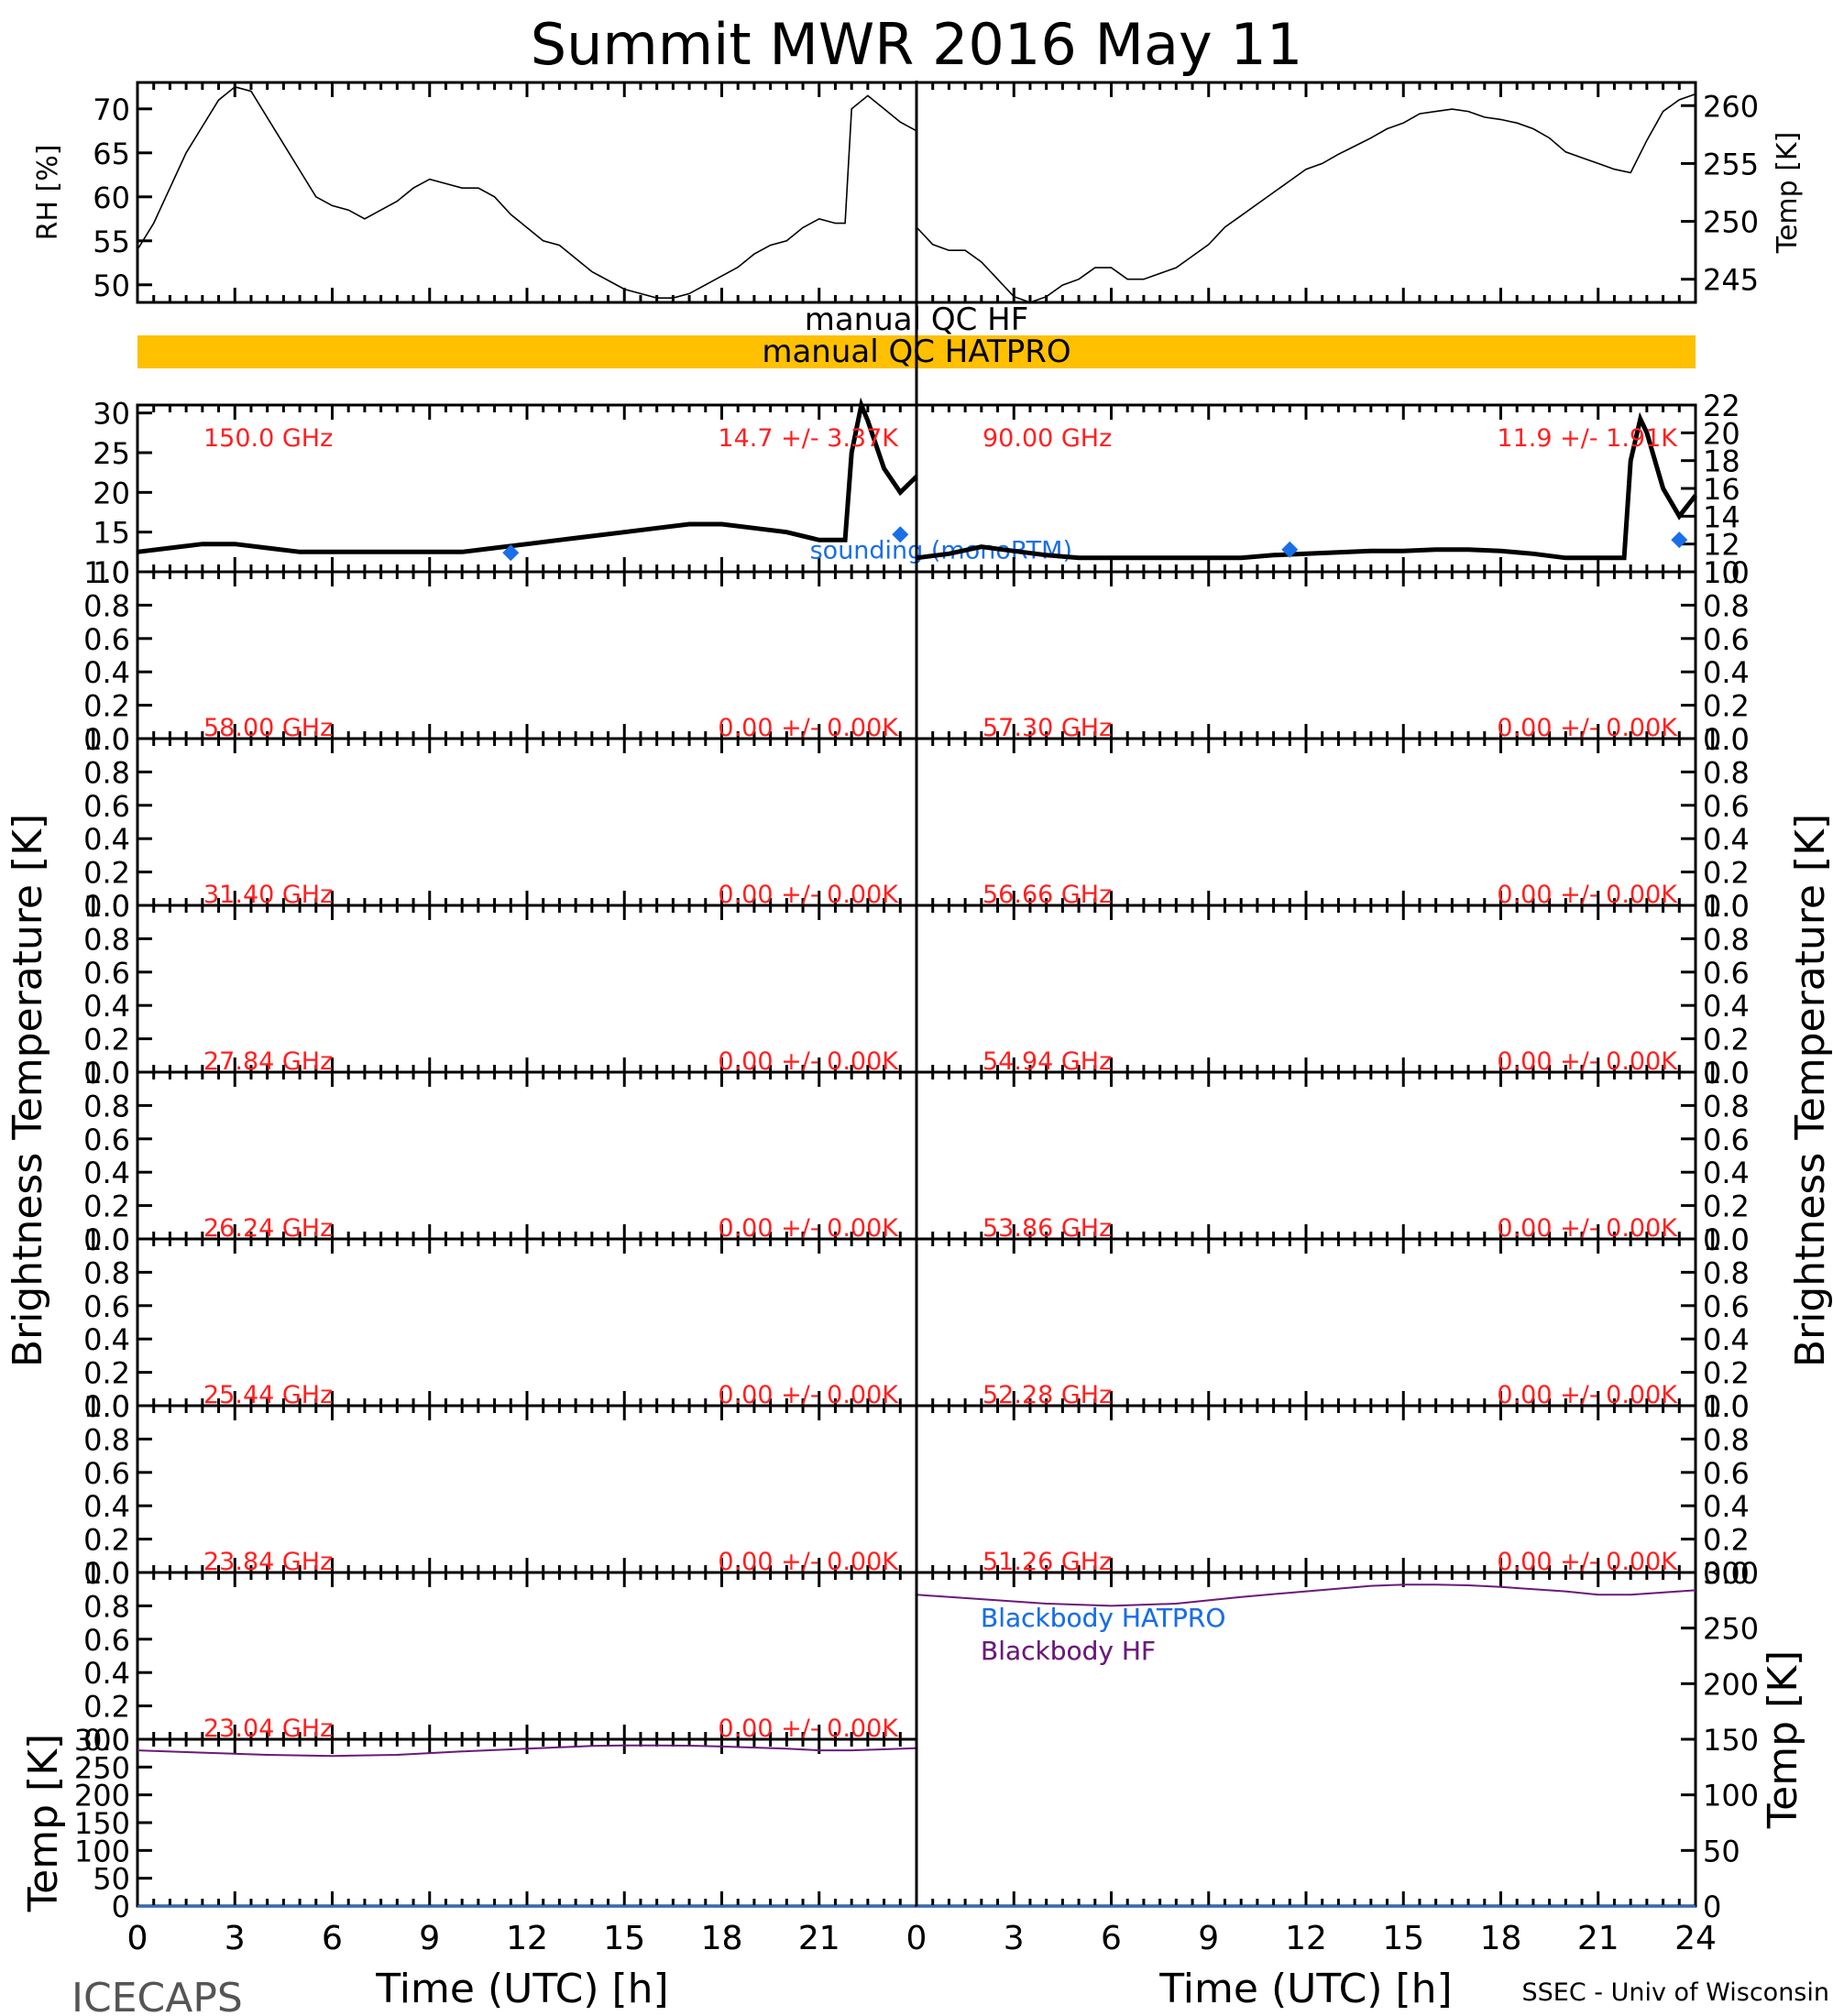  Describe the element at coordinates (941, 550) in the screenshot. I see `sounding-label: sounding (monoRTM)` at that location.